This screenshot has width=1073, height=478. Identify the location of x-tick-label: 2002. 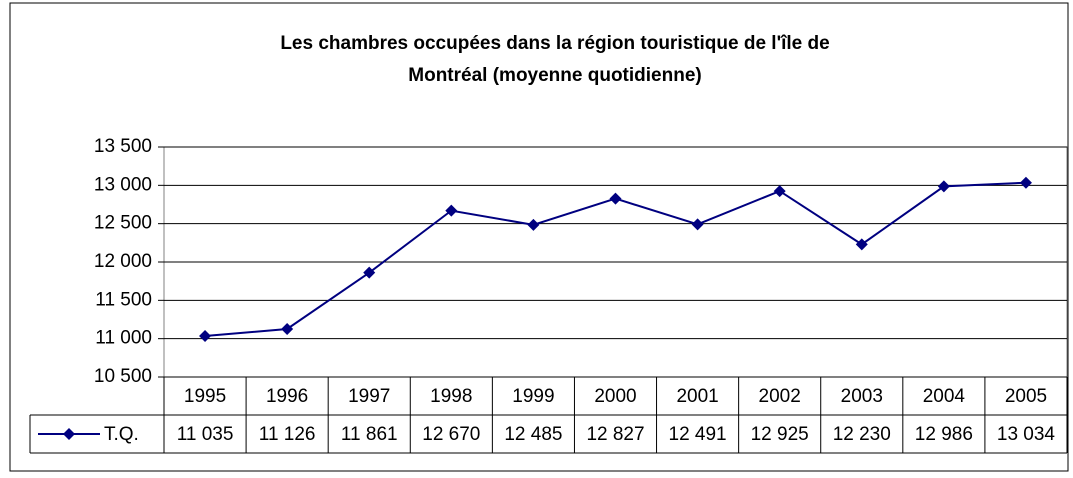
(780, 396).